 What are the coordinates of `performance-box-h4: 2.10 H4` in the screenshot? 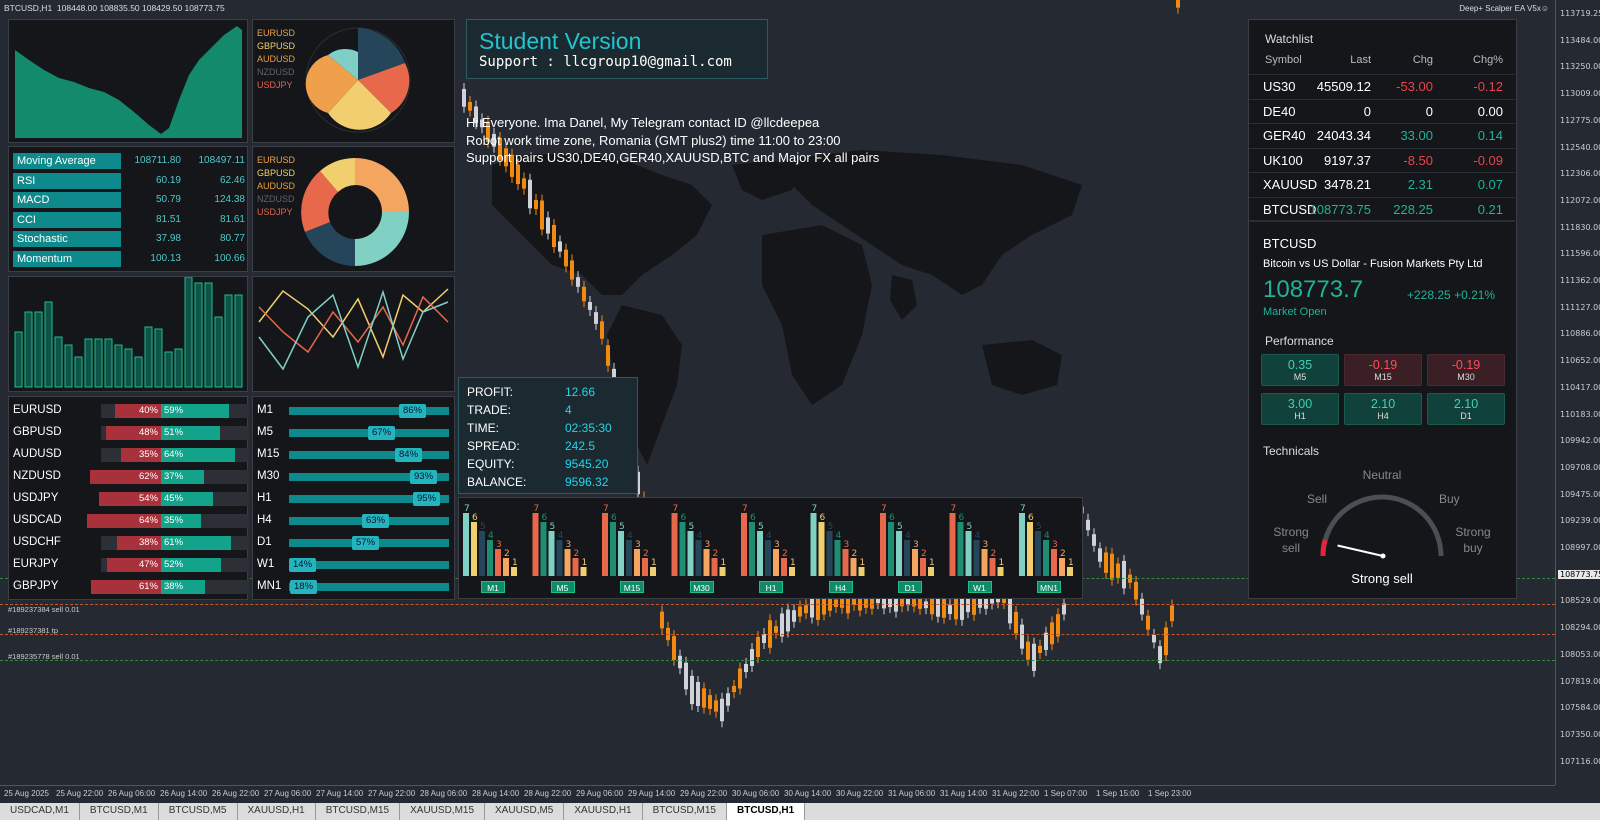 It's located at (1383, 409).